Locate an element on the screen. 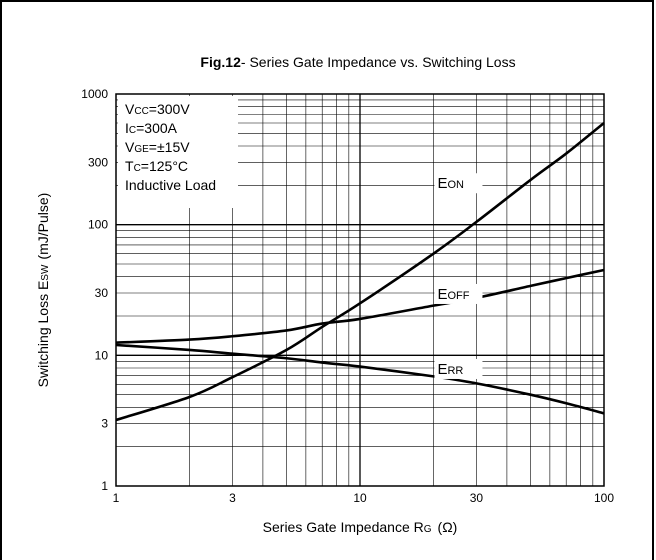 The height and width of the screenshot is (560, 656). x-tick-label: 1 is located at coordinates (116, 498).